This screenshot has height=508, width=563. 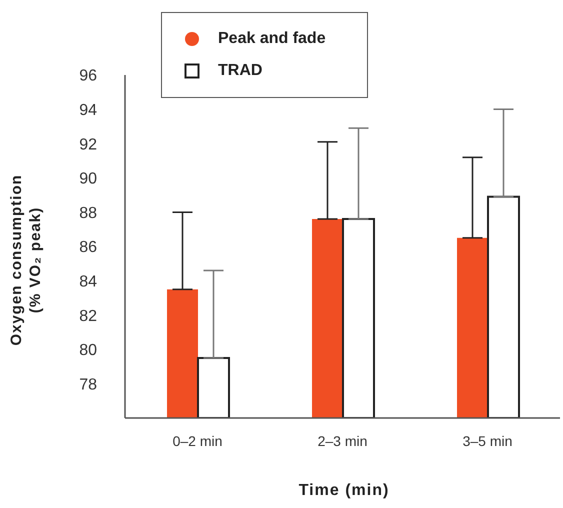 What do you see at coordinates (487, 440) in the screenshot?
I see `x-tick-label: 3–5 min` at bounding box center [487, 440].